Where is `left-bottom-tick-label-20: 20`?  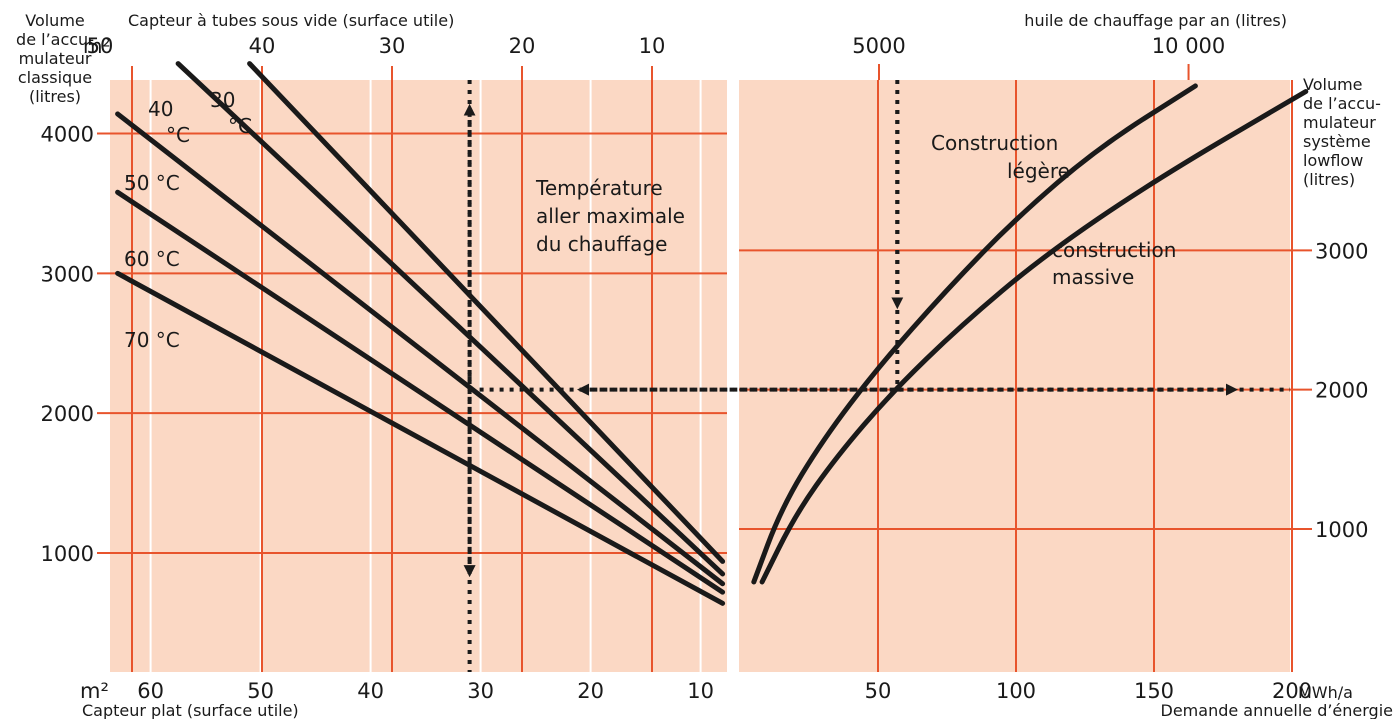 left-bottom-tick-label-20: 20 is located at coordinates (590, 691).